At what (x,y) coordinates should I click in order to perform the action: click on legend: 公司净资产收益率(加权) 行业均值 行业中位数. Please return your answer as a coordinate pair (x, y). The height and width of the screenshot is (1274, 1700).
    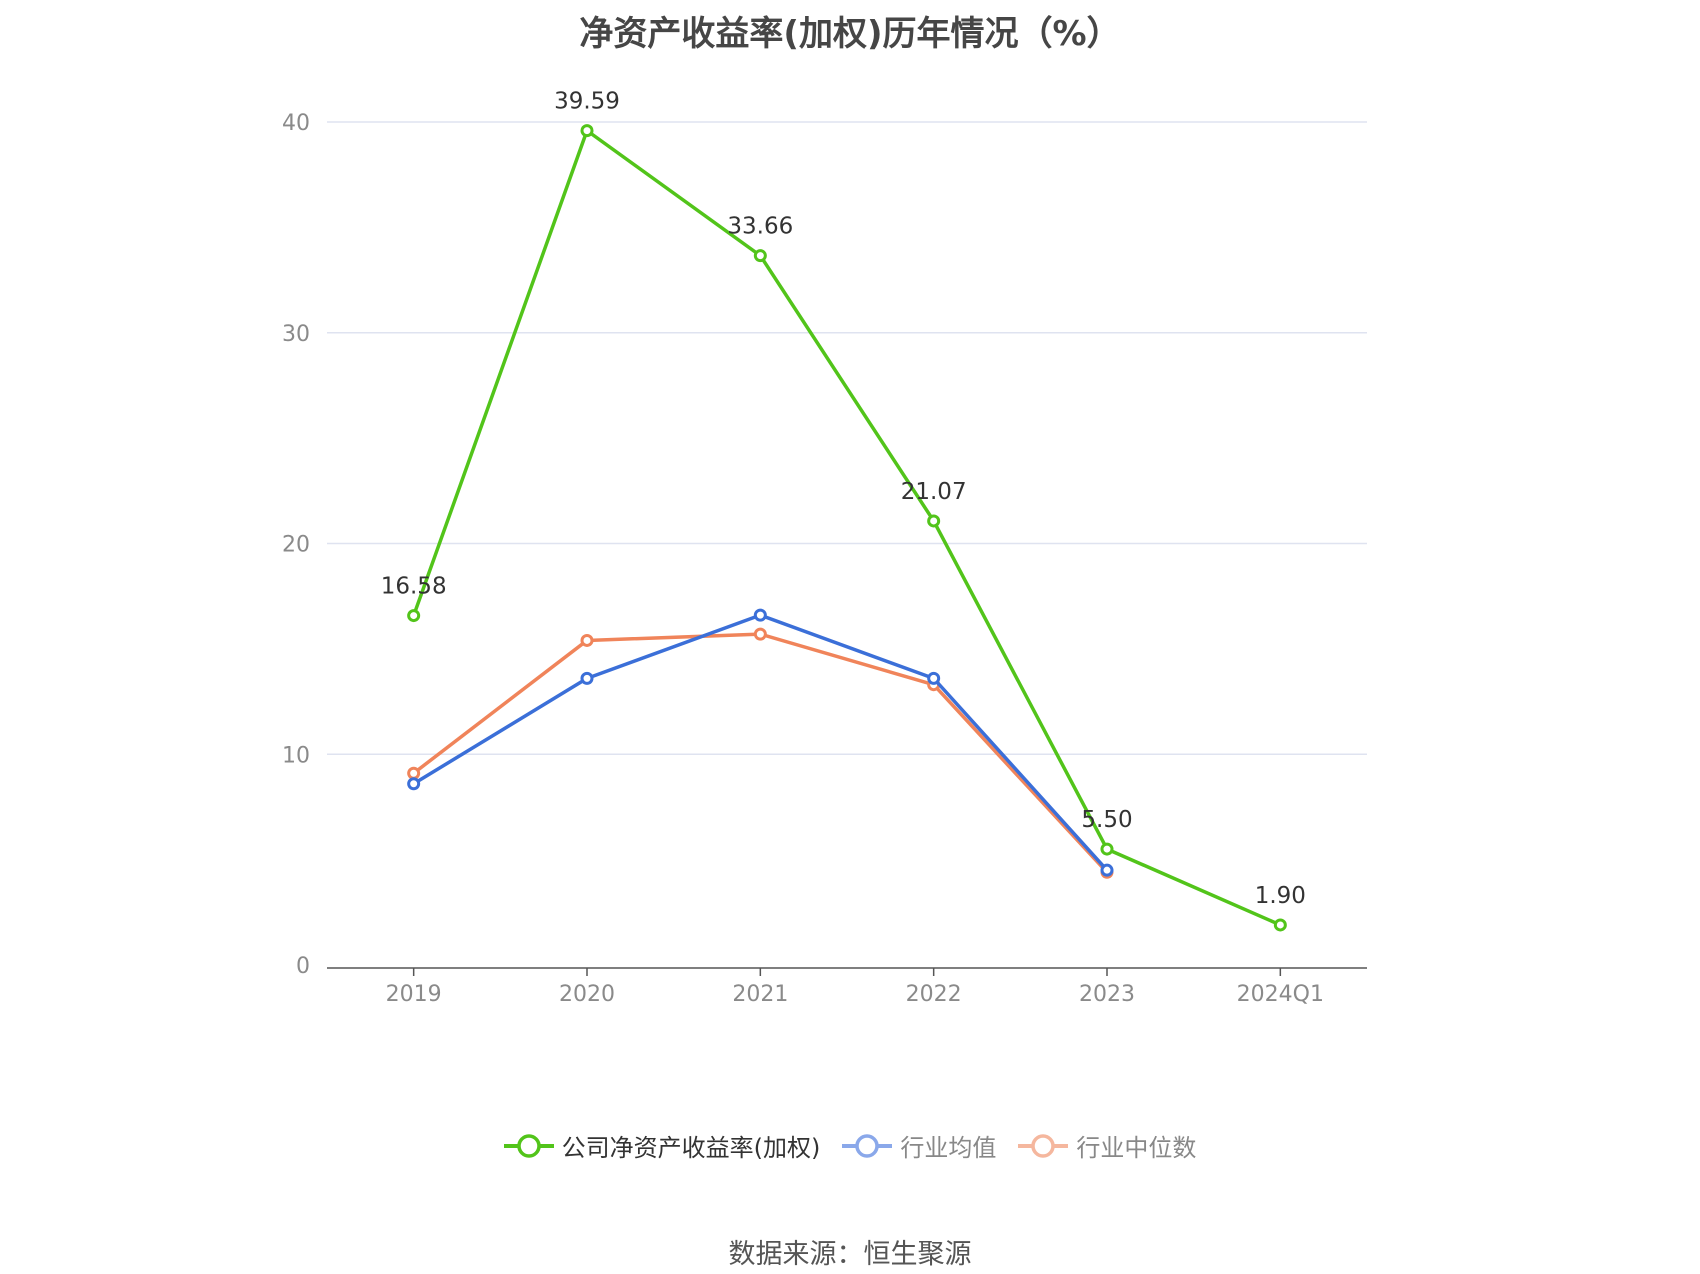
    Looking at the image, I should click on (850, 1145).